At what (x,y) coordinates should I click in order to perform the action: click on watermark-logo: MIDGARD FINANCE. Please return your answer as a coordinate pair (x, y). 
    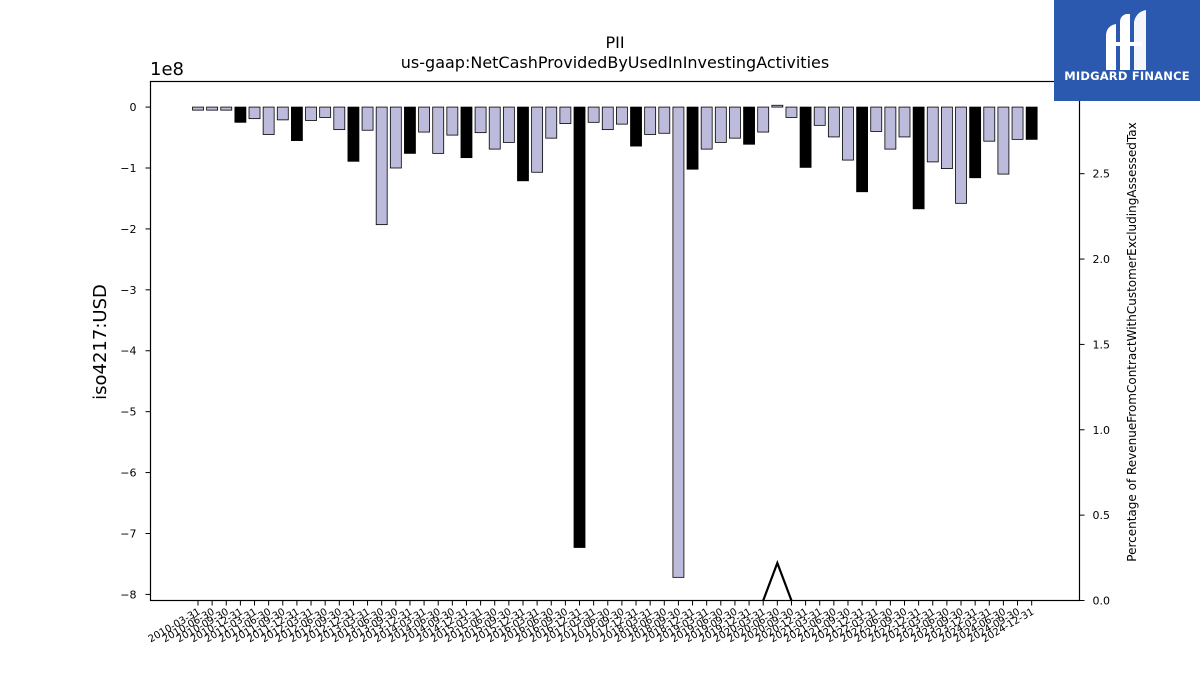
    Looking at the image, I should click on (1127, 50).